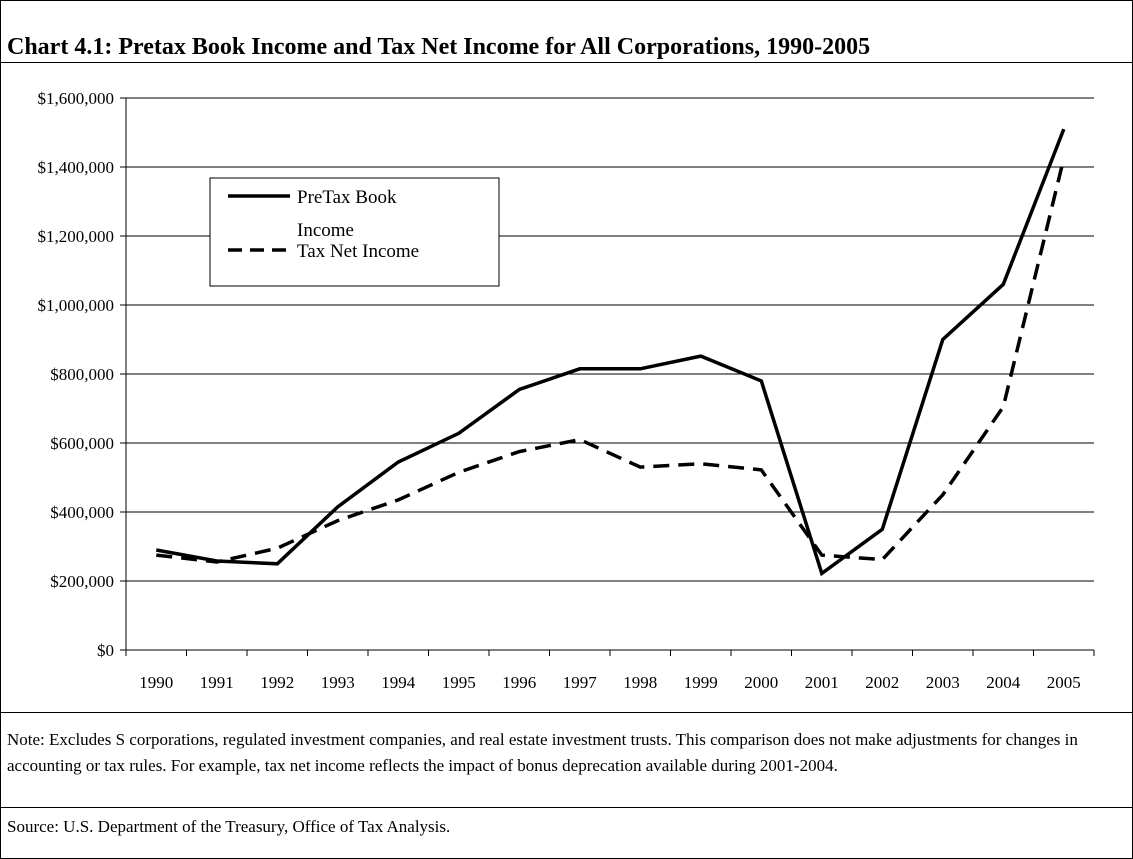 Image resolution: width=1133 pixels, height=859 pixels. What do you see at coordinates (358, 251) in the screenshot?
I see `legend-label-taxnet: Tax Net Income` at bounding box center [358, 251].